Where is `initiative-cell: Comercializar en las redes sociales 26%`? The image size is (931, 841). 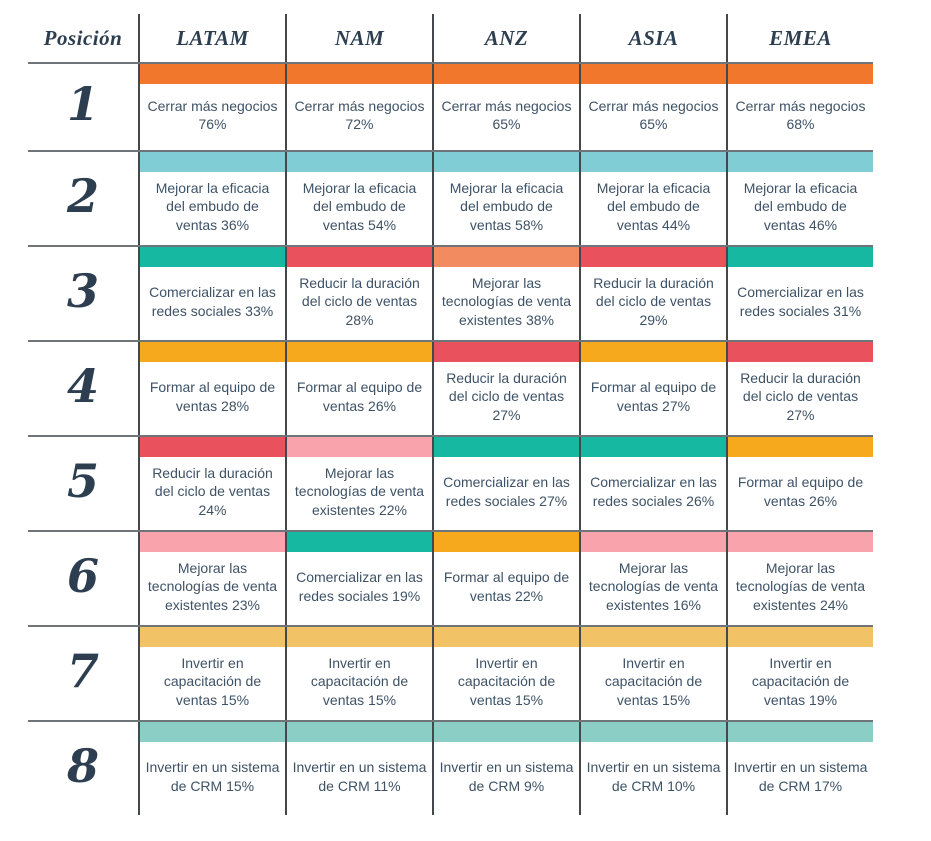 initiative-cell: Comercializar en las redes sociales 26% is located at coordinates (652, 483).